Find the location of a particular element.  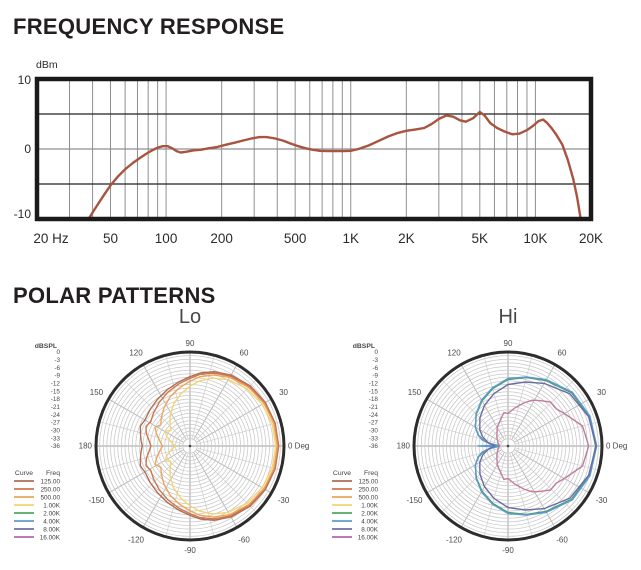

polar-hi-legend-freq-header: Freq is located at coordinates (371, 473).